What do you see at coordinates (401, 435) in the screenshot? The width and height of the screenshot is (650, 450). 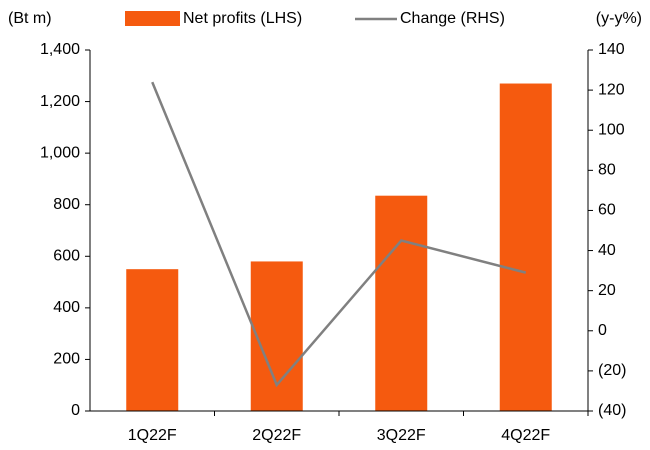 I see `x-tick-label: 3Q22F` at bounding box center [401, 435].